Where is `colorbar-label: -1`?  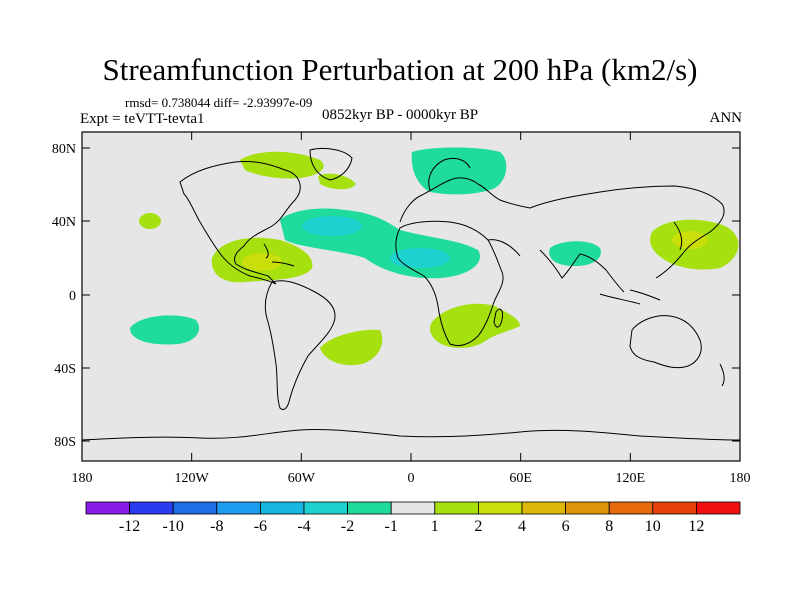
colorbar-label: -1 is located at coordinates (391, 526).